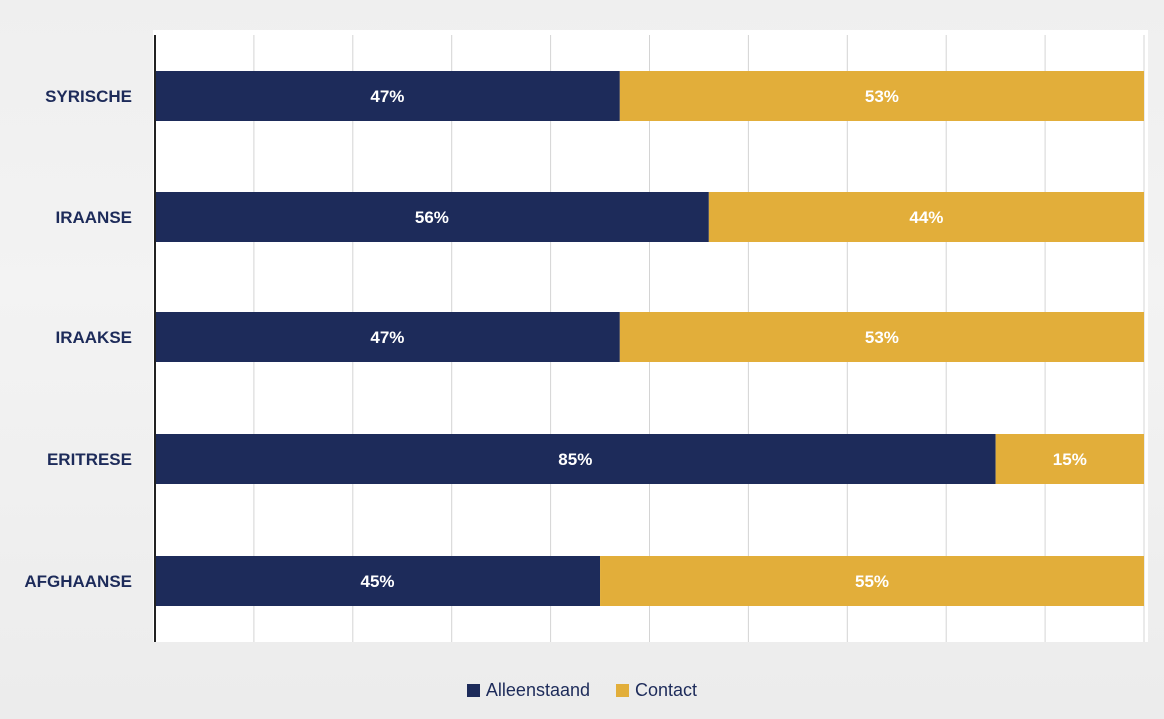 This screenshot has width=1164, height=719. I want to click on data-label-contact-iraanse: 44%, so click(926, 217).